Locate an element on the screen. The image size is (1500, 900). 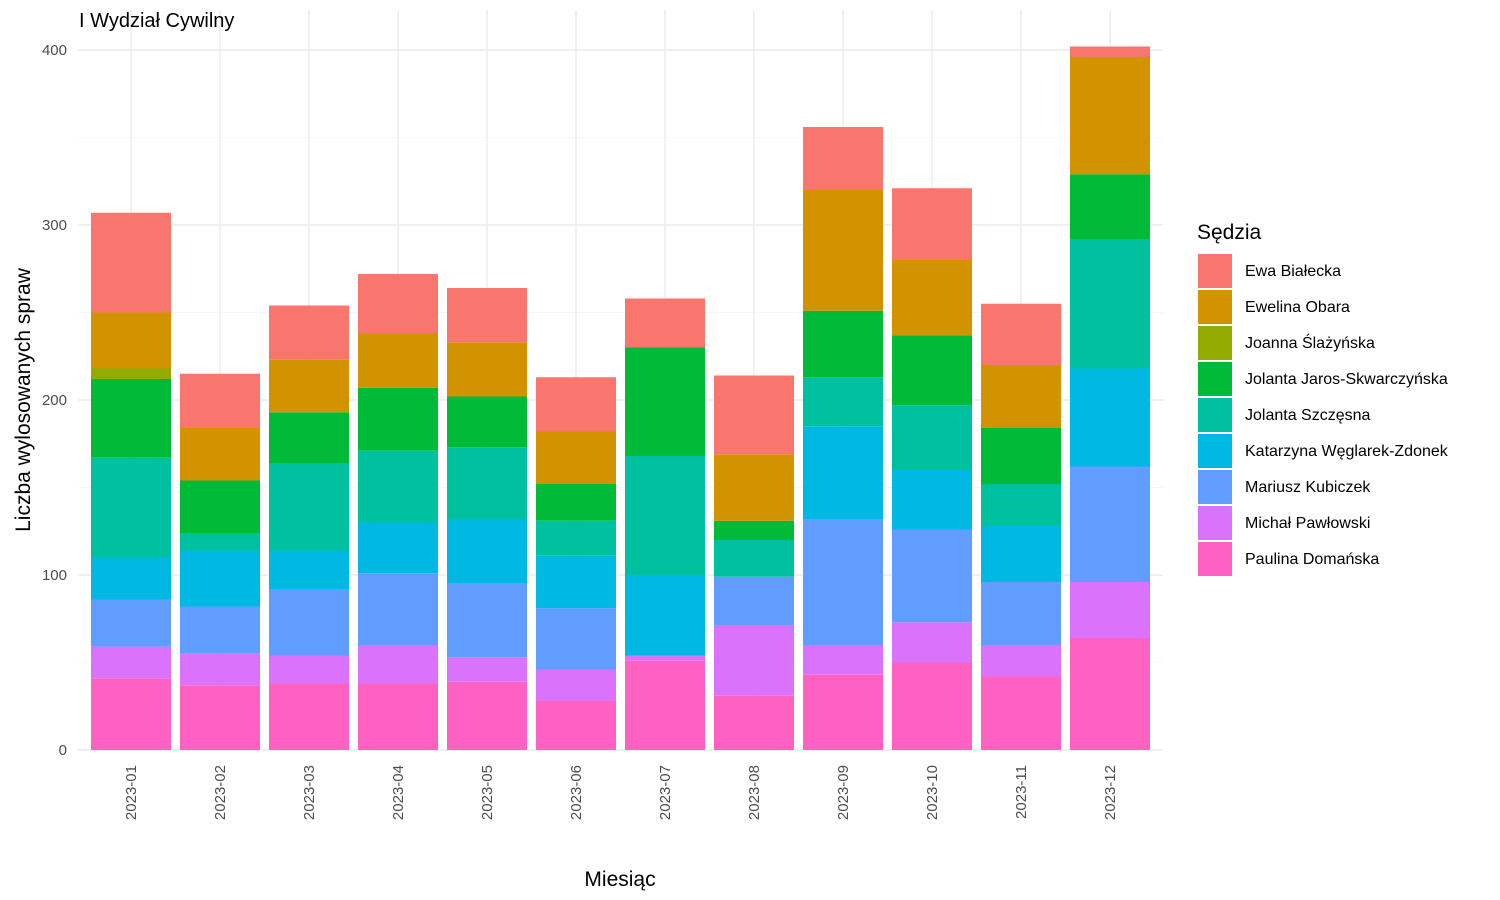
y-tick-label: 100 is located at coordinates (54, 575).